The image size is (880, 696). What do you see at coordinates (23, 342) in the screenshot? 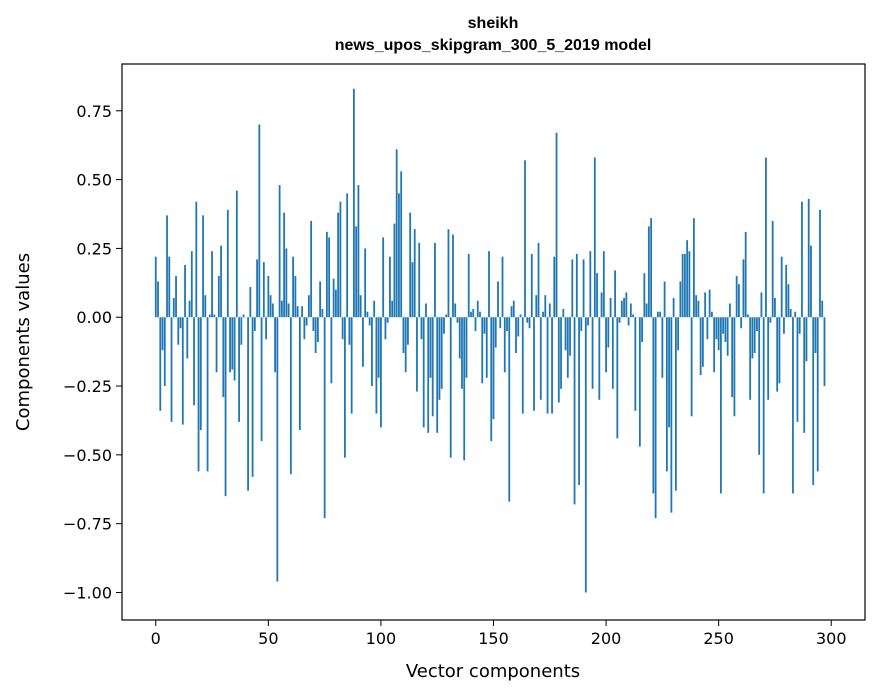
I see `y-axis-label: Components values` at bounding box center [23, 342].